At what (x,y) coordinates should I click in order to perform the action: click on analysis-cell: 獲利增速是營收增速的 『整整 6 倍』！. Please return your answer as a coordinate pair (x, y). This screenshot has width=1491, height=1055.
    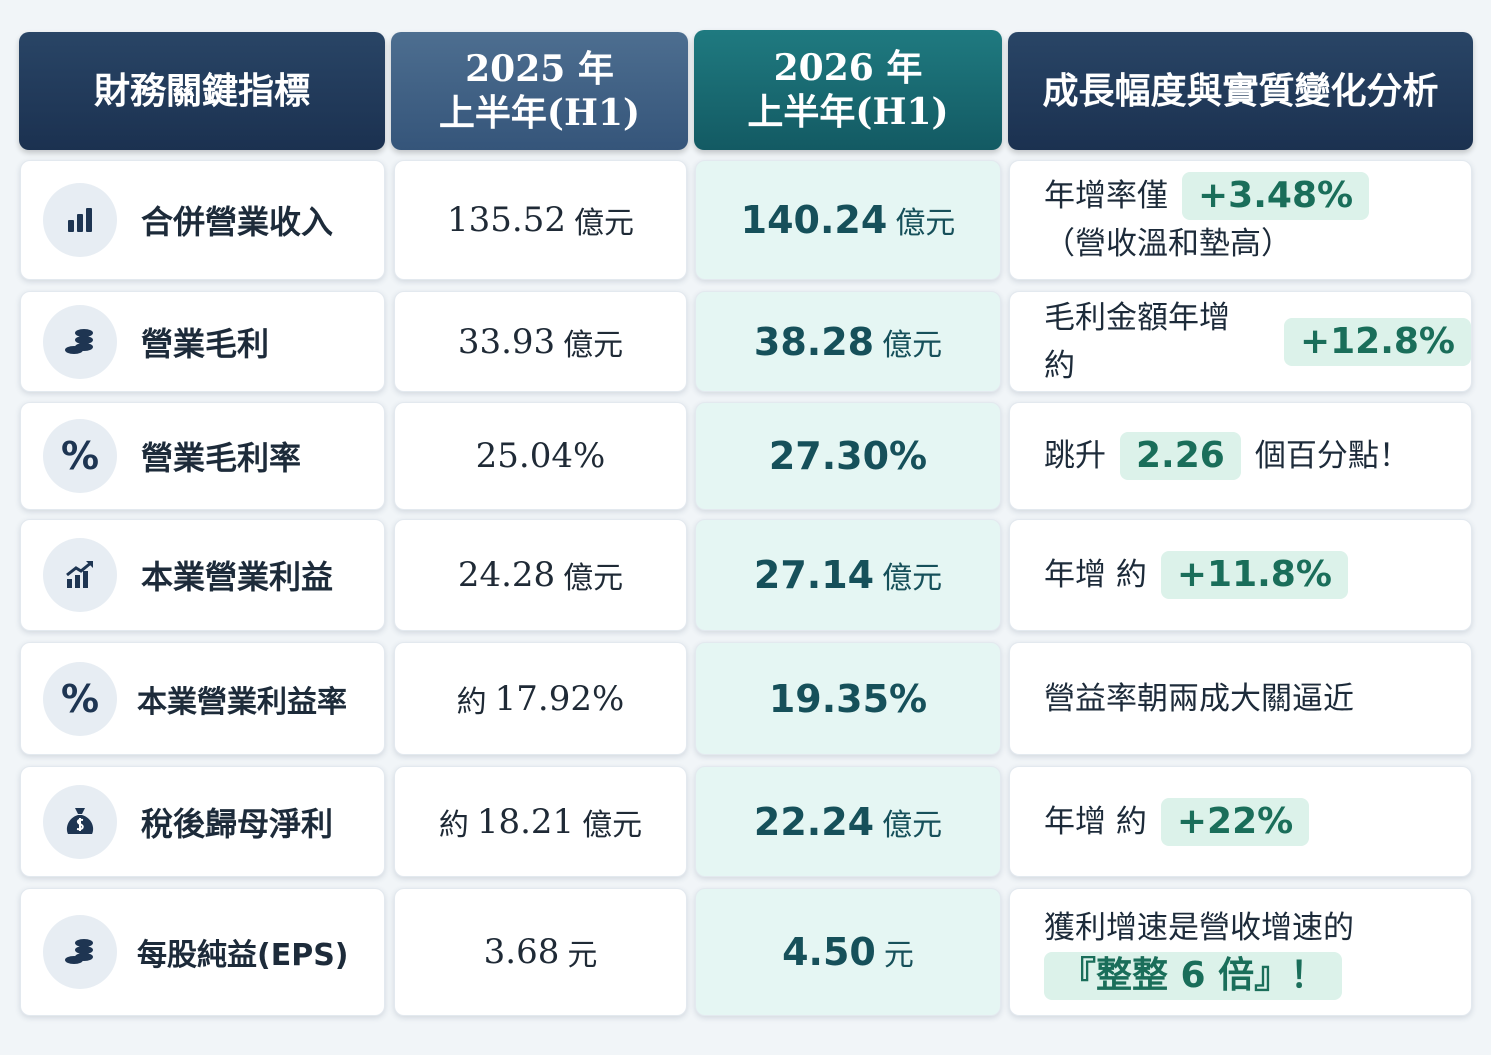
    Looking at the image, I should click on (1240, 952).